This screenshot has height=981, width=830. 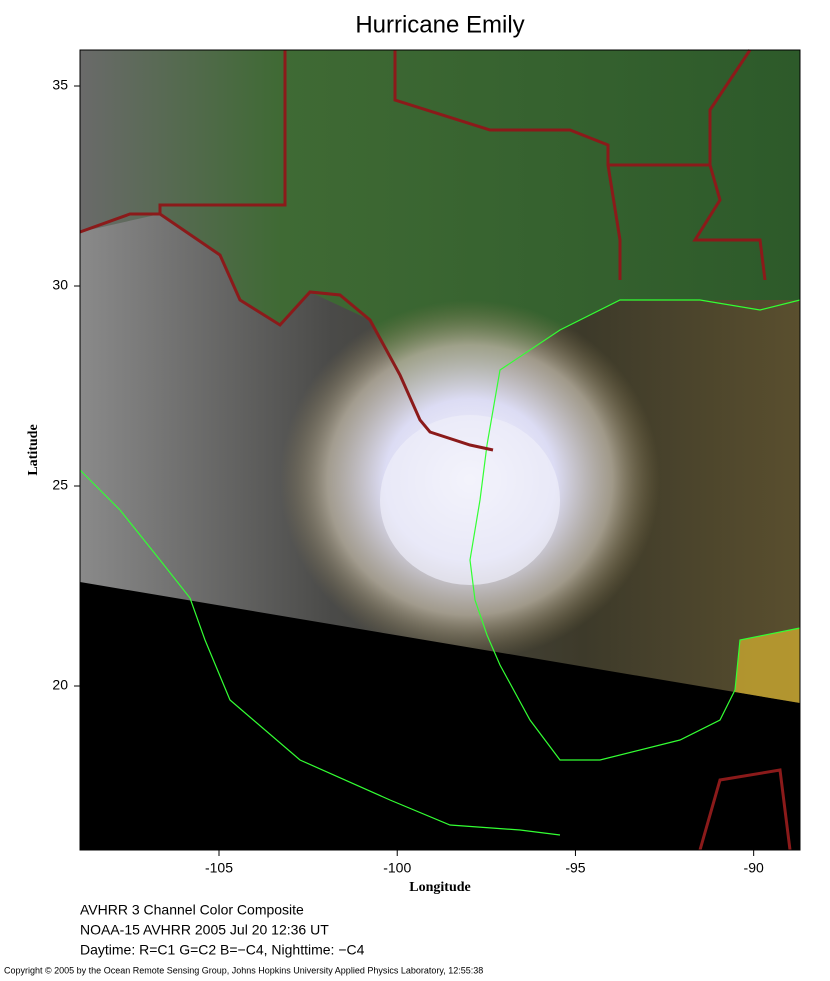 What do you see at coordinates (575, 868) in the screenshot?
I see `x-tick-label: -95` at bounding box center [575, 868].